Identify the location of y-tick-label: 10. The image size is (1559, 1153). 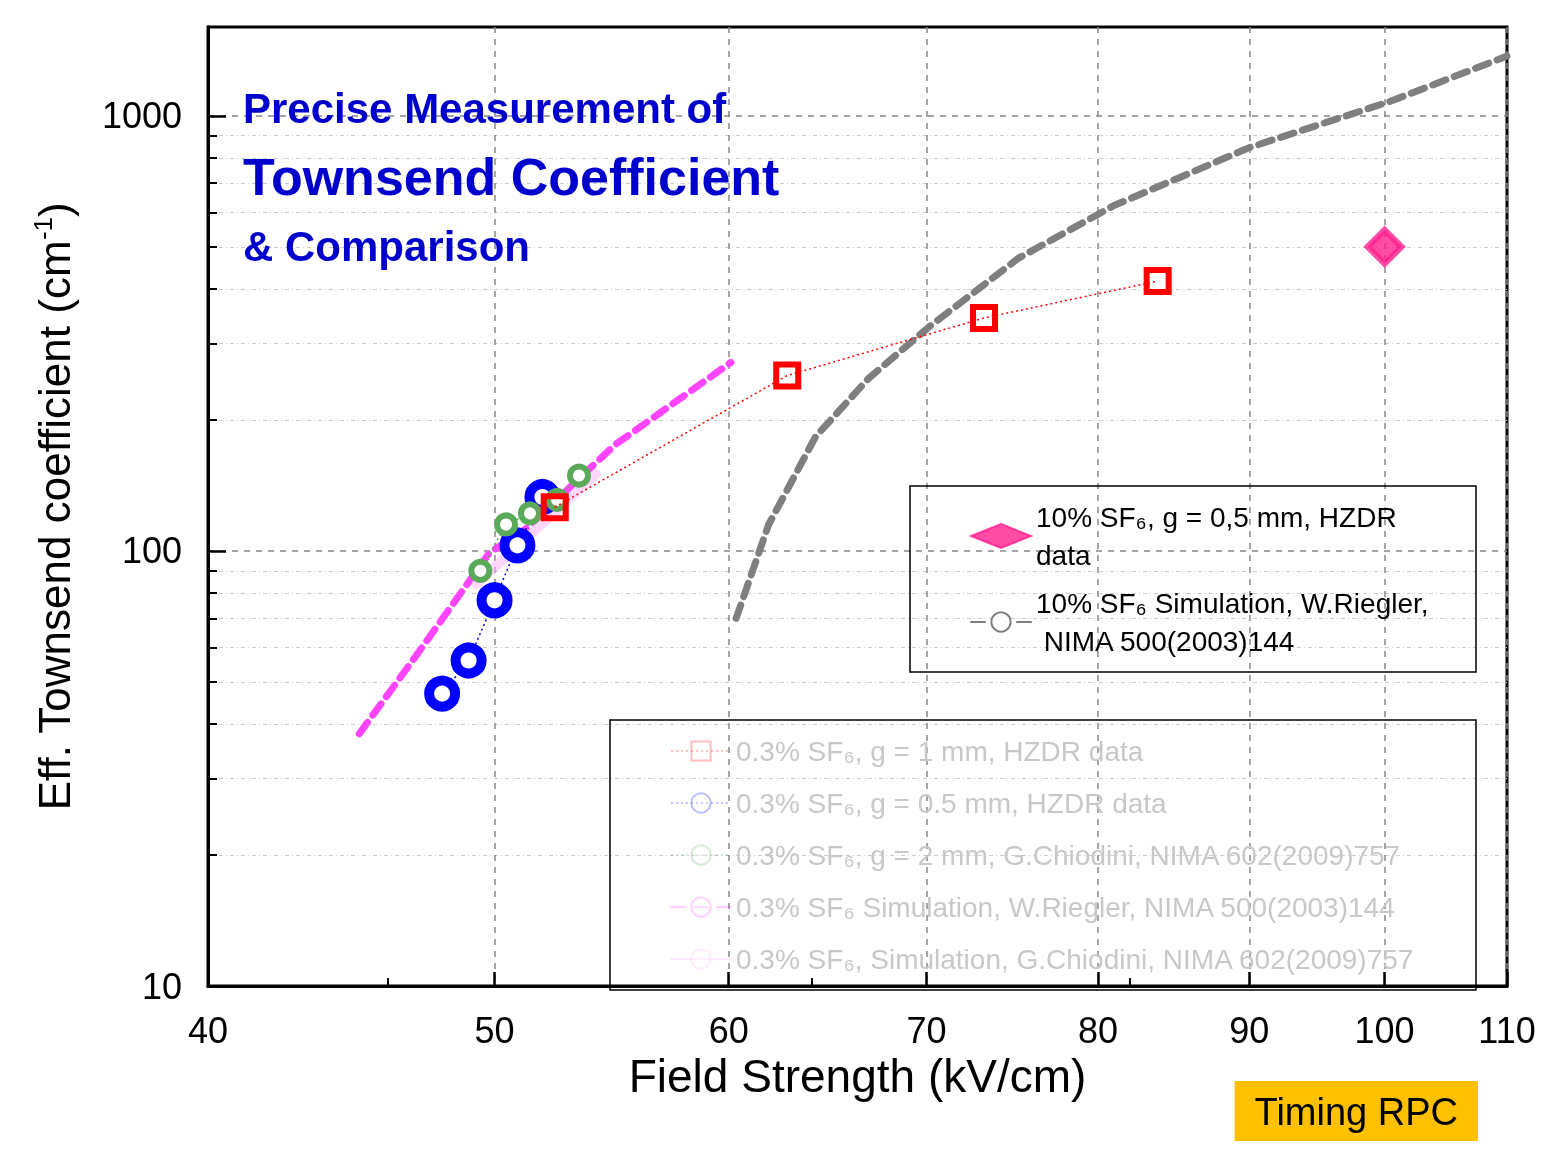
(161, 986).